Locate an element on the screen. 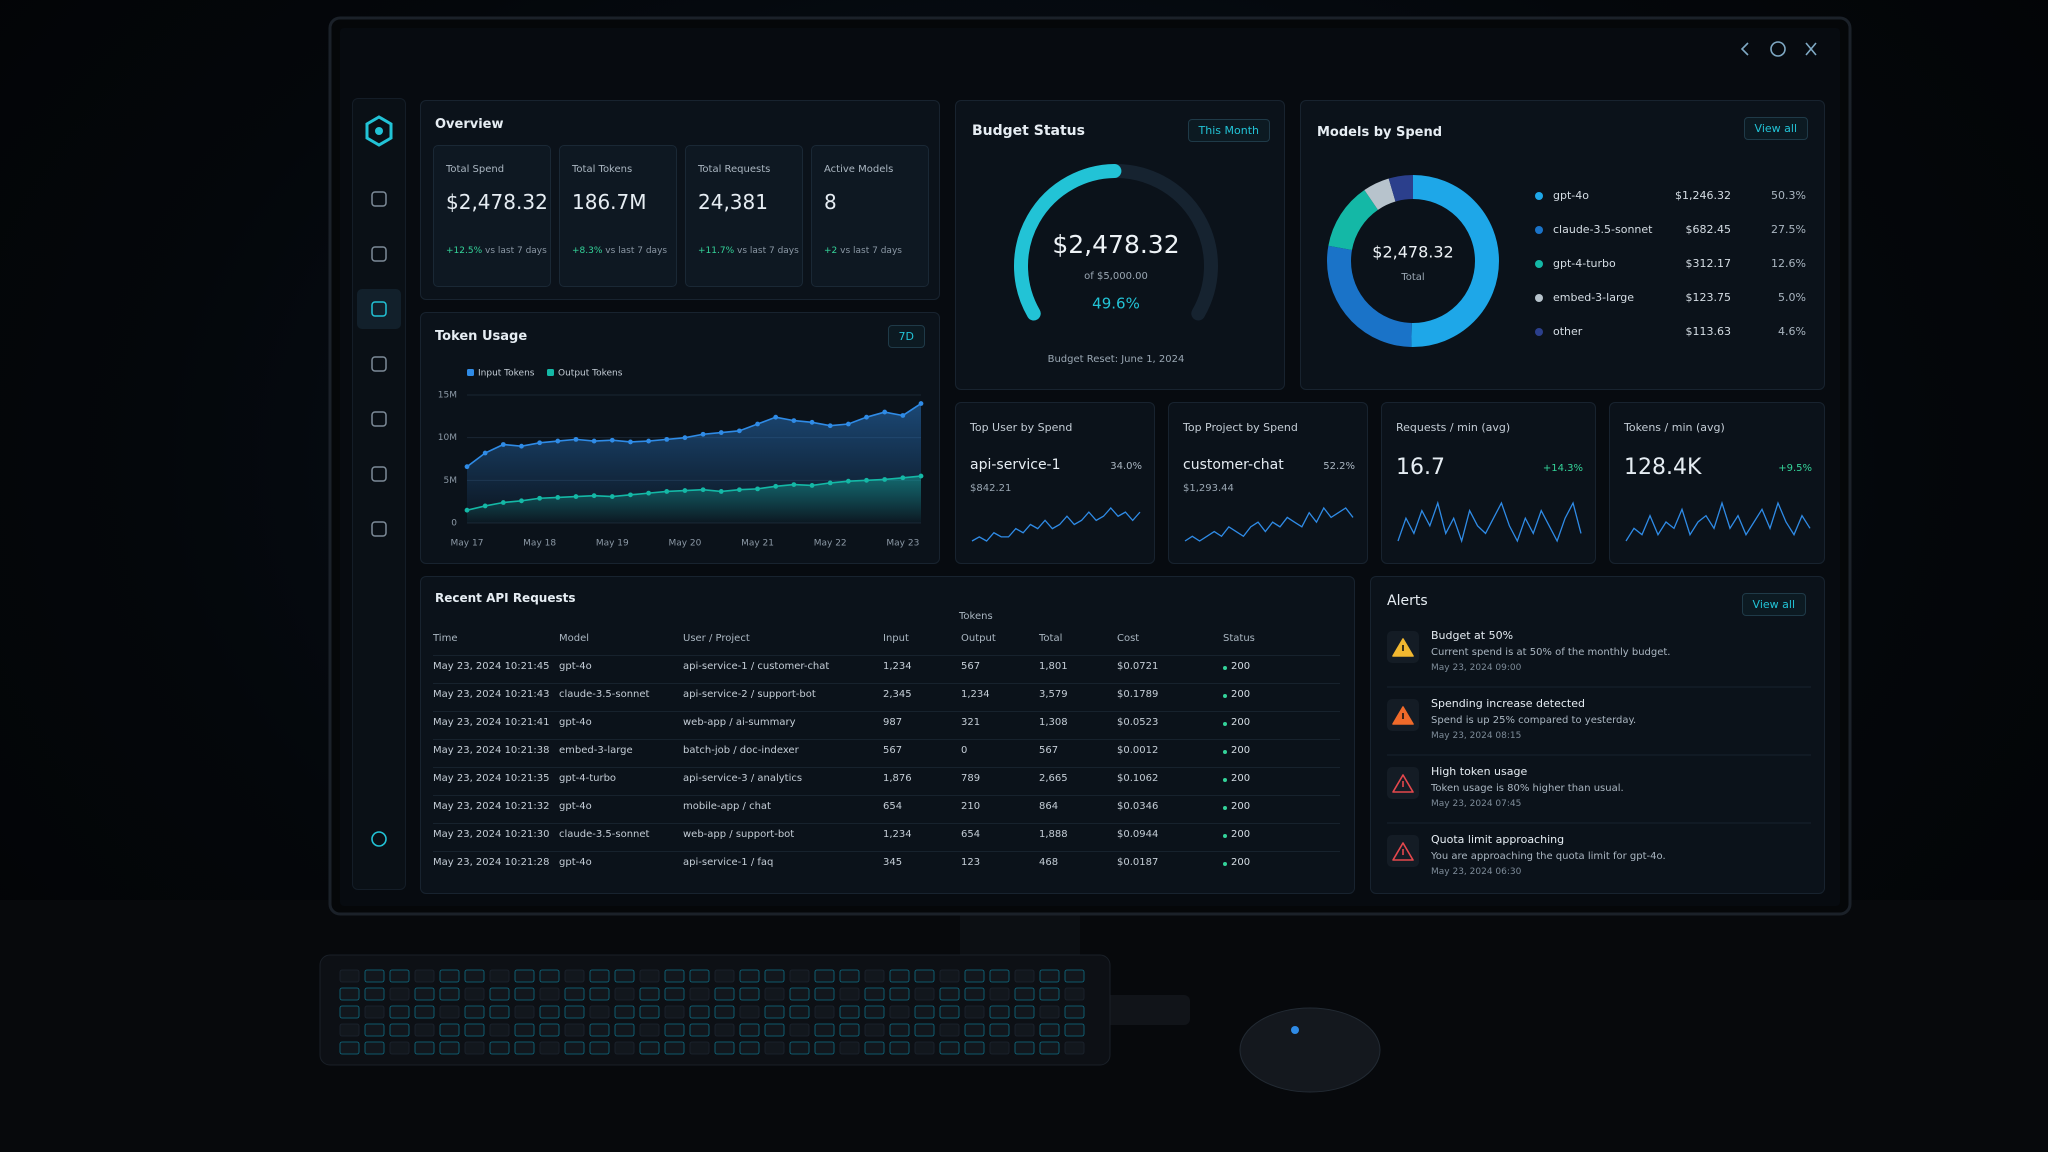 Image resolution: width=2048 pixels, height=1152 pixels. model-spend: $113.63 is located at coordinates (1709, 331).